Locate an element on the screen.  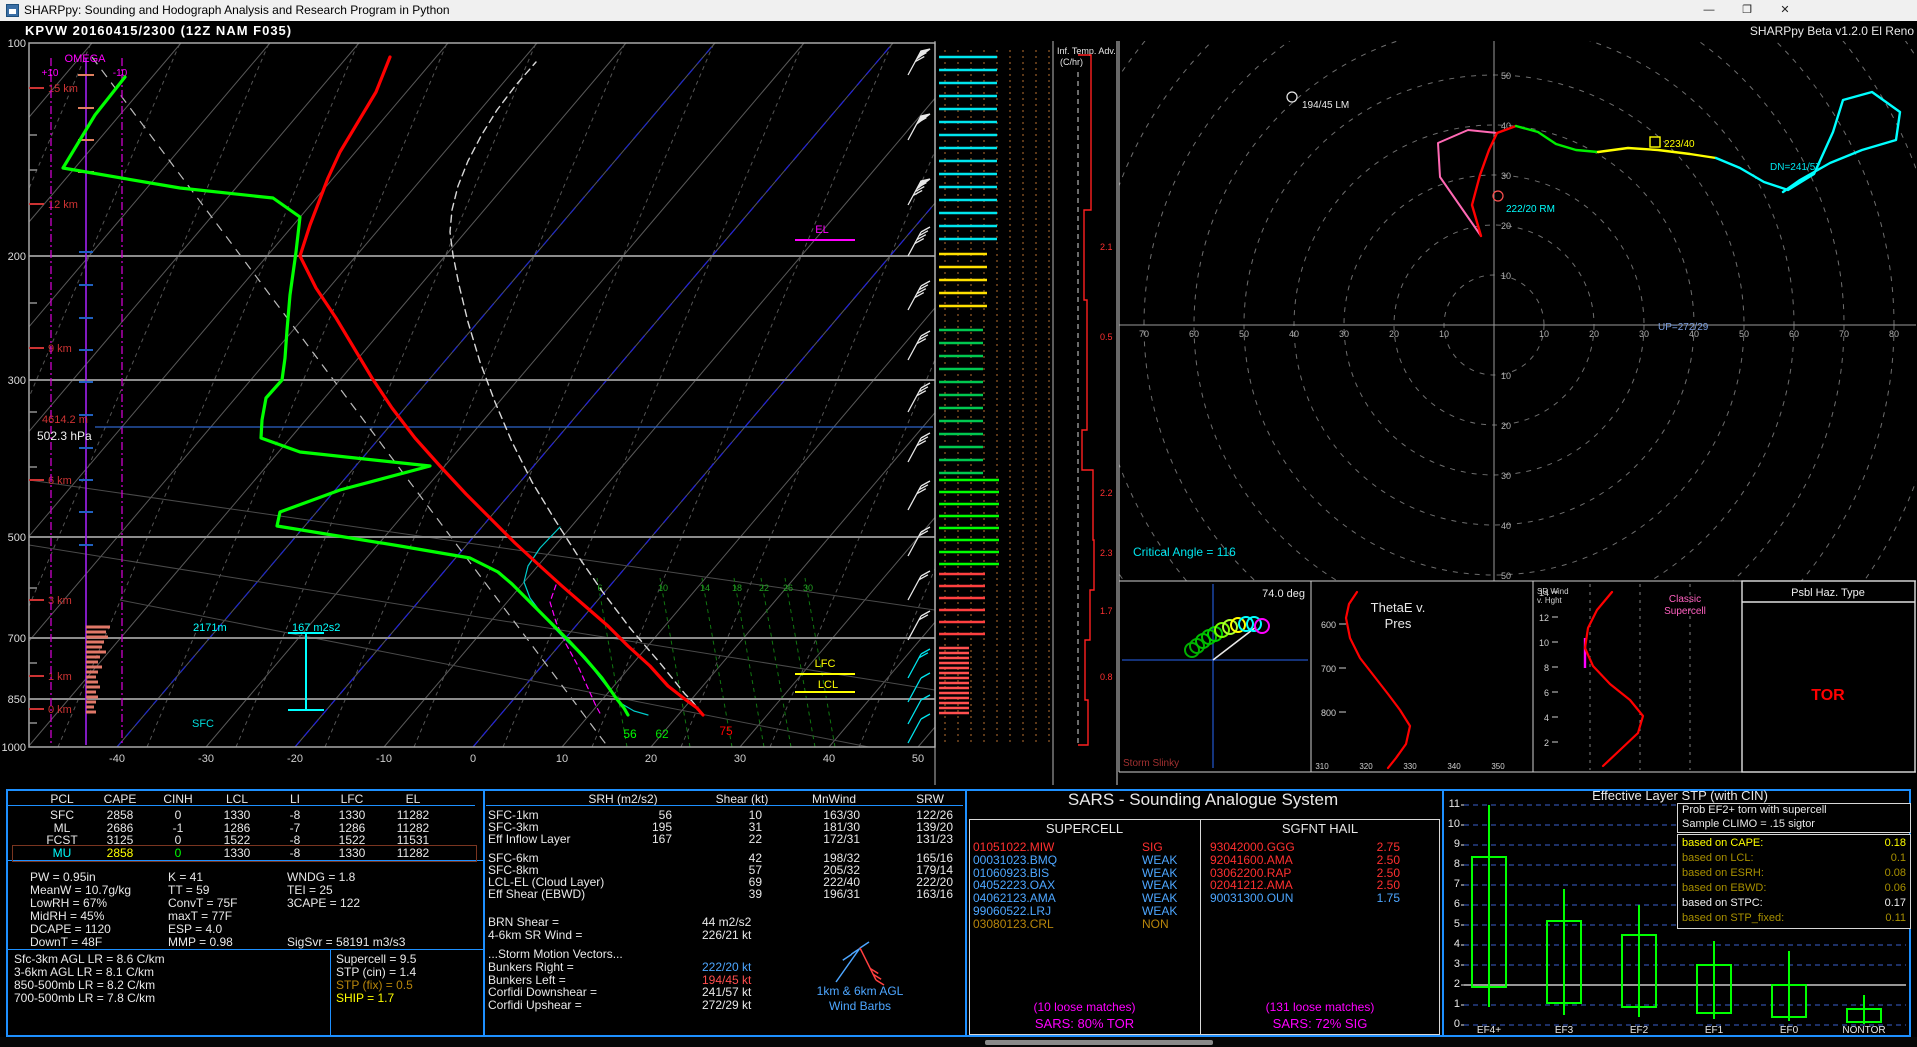
sars-supercell-category: WEAK is located at coordinates (1160, 872).